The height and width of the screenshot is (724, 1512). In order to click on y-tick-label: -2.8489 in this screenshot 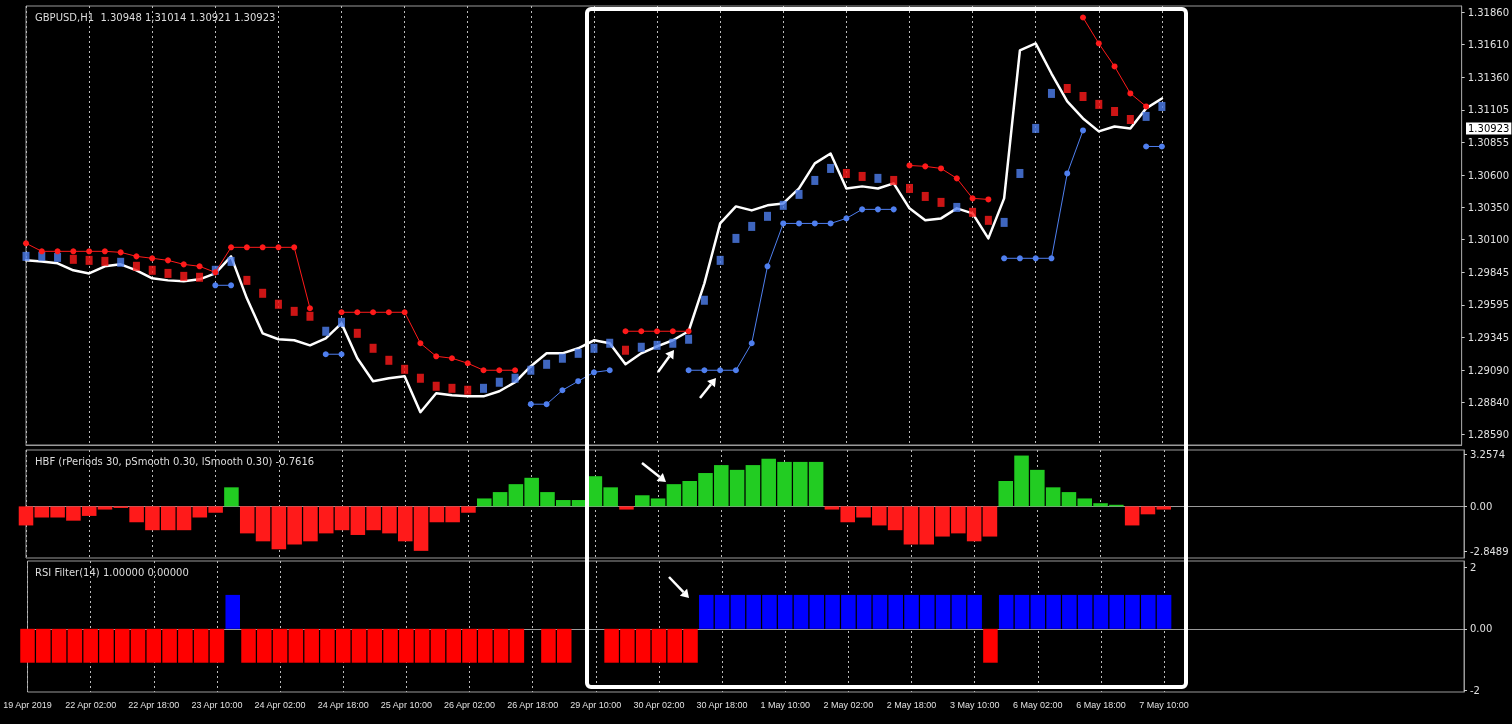, I will do `click(1489, 552)`.